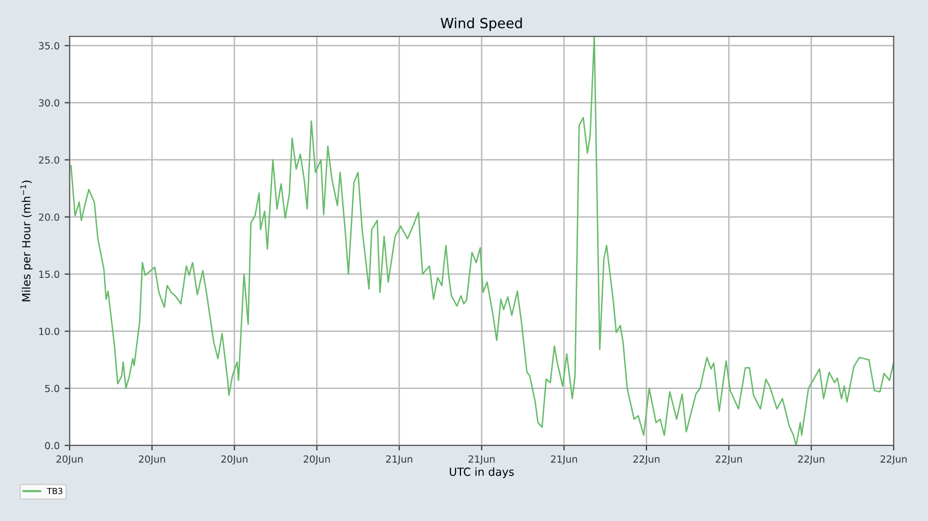 Image resolution: width=928 pixels, height=521 pixels. Describe the element at coordinates (52, 446) in the screenshot. I see `y-tick-label: 0.0` at that location.